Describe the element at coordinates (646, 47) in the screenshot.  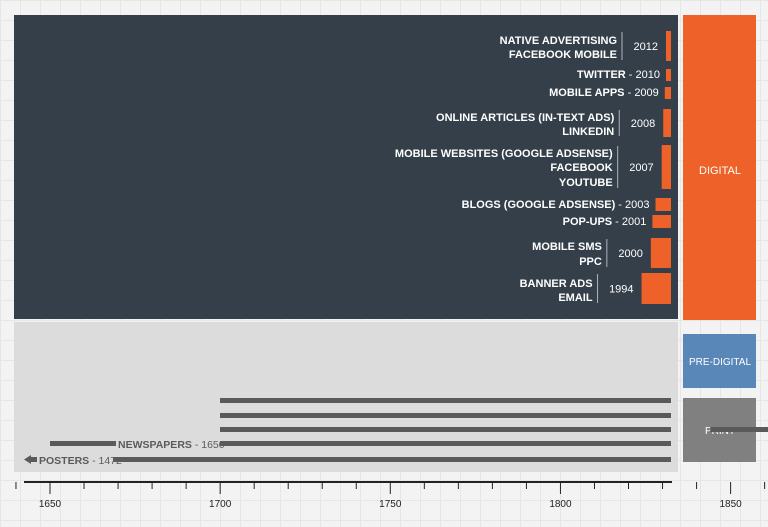
I see `digital-year: 2012` at that location.